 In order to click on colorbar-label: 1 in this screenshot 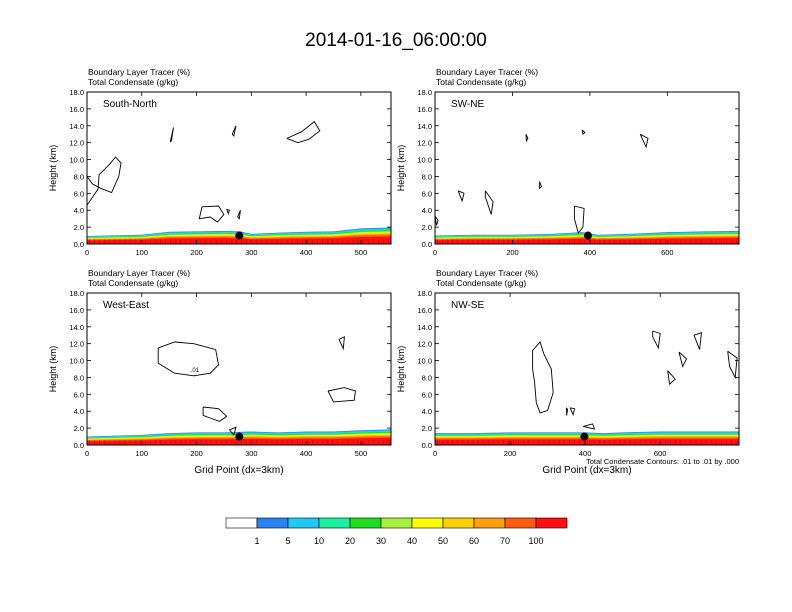, I will do `click(256, 541)`.